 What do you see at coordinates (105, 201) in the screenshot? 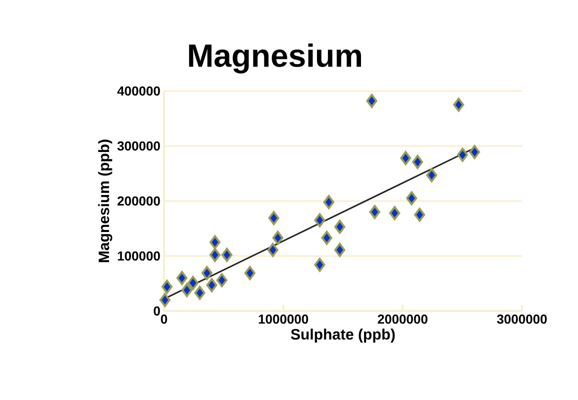
I see `y-axis-title: Magnesium (ppb)` at bounding box center [105, 201].